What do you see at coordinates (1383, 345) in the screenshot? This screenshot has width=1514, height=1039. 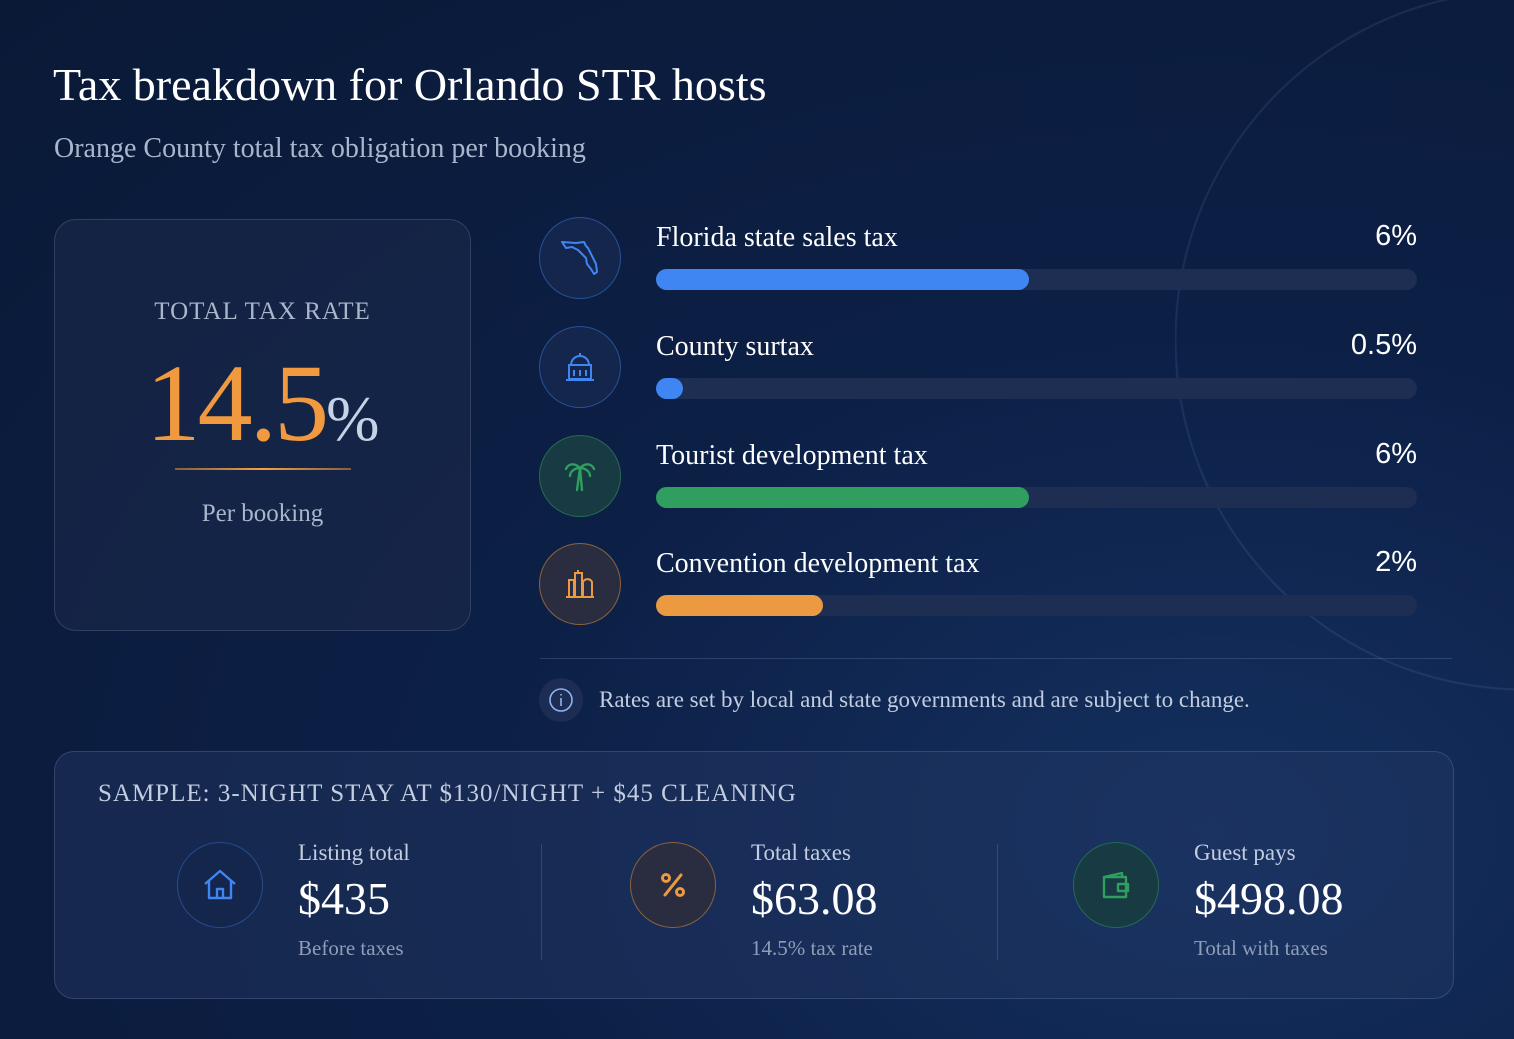 I see `tax-rate: 0.5%` at bounding box center [1383, 345].